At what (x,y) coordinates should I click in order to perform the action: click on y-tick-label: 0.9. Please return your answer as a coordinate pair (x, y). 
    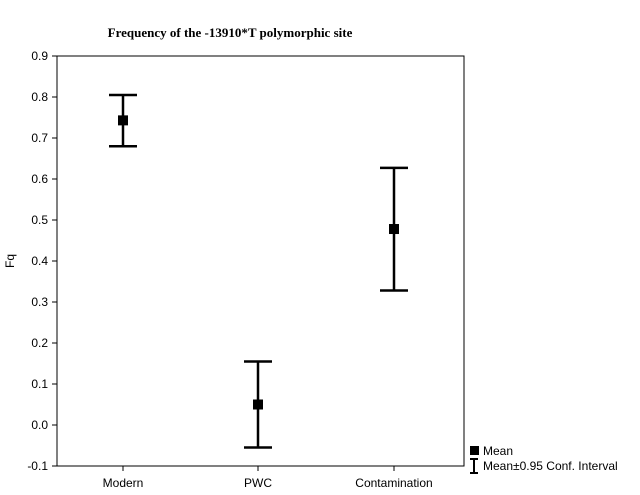
    Looking at the image, I should click on (39, 56).